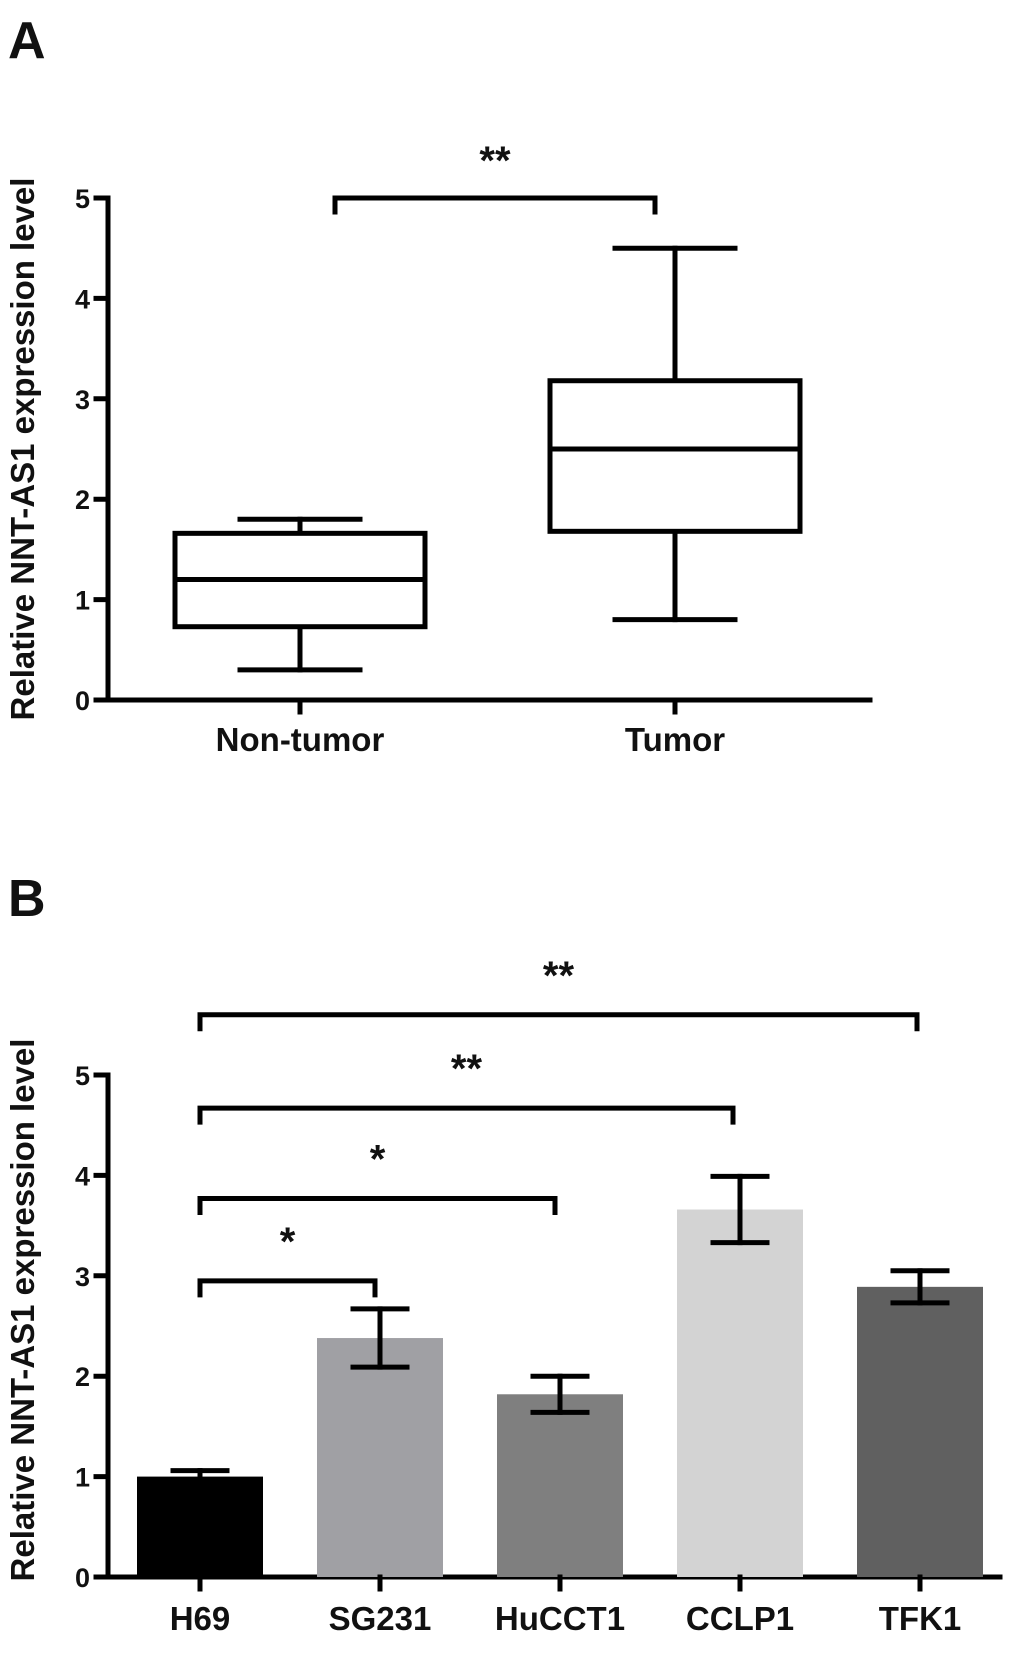  I want to click on x-category-label: H69, so click(200, 1618).